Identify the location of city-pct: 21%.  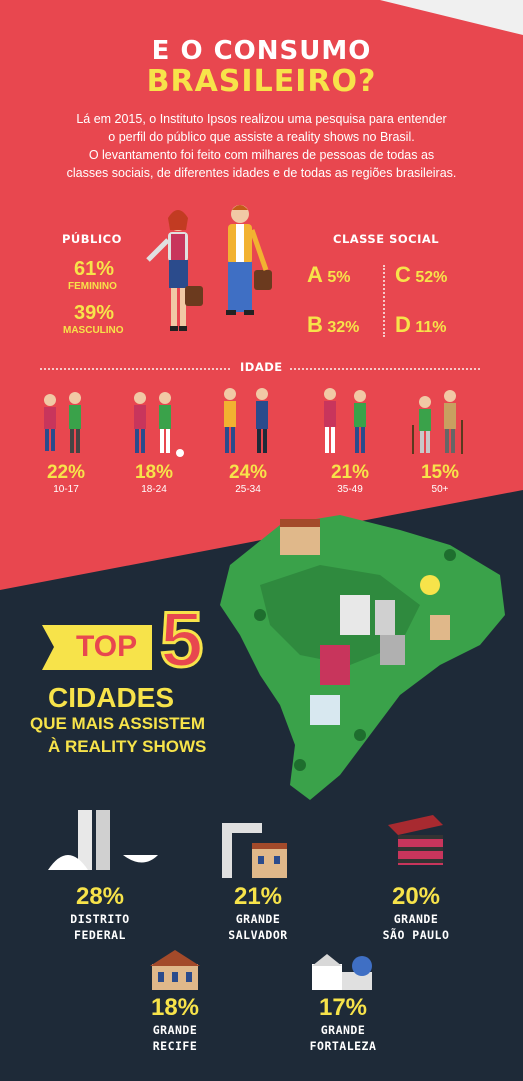
(258, 896).